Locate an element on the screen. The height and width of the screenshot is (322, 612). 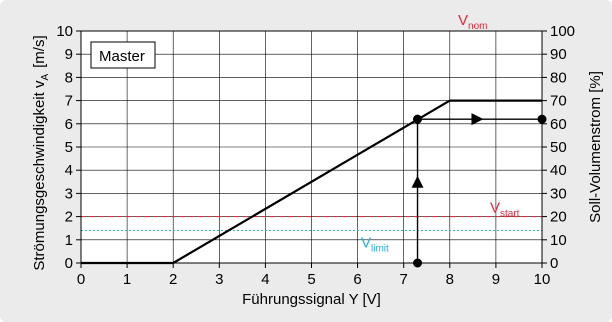
y-left-tick-label: 0 is located at coordinates (69, 263).